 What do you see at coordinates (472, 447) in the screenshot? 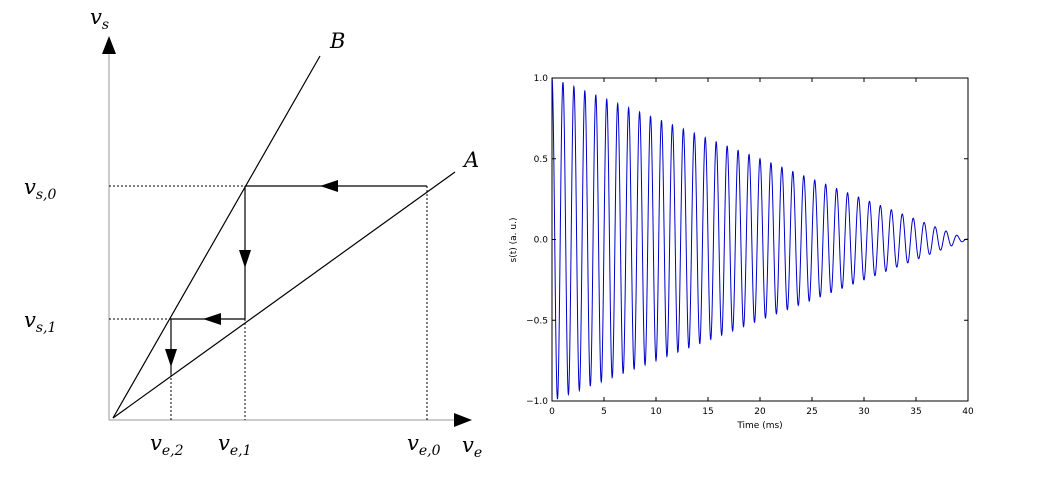
I see `x-axis-label: ve` at bounding box center [472, 447].